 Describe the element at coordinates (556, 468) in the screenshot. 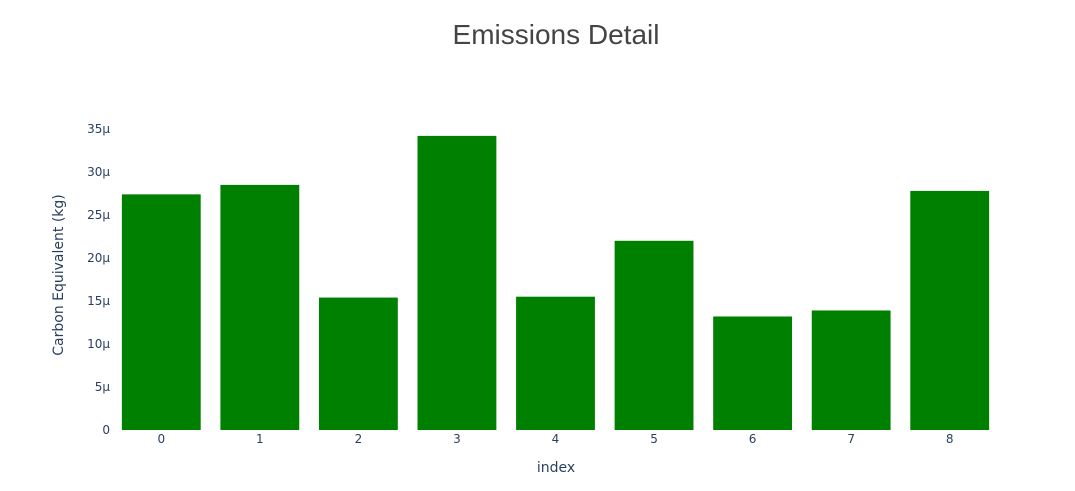

I see `x-axis-label: index` at that location.